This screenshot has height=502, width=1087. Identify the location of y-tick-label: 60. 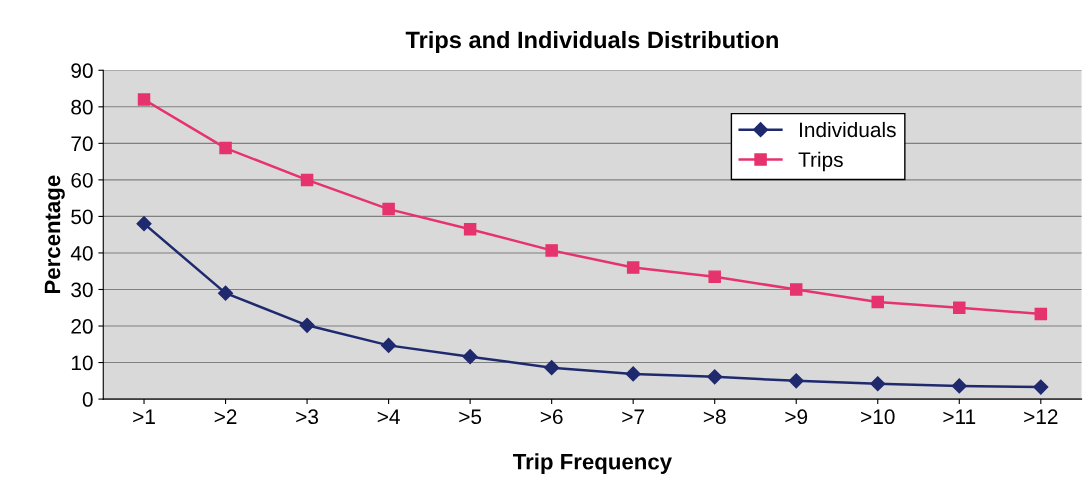
(82, 180).